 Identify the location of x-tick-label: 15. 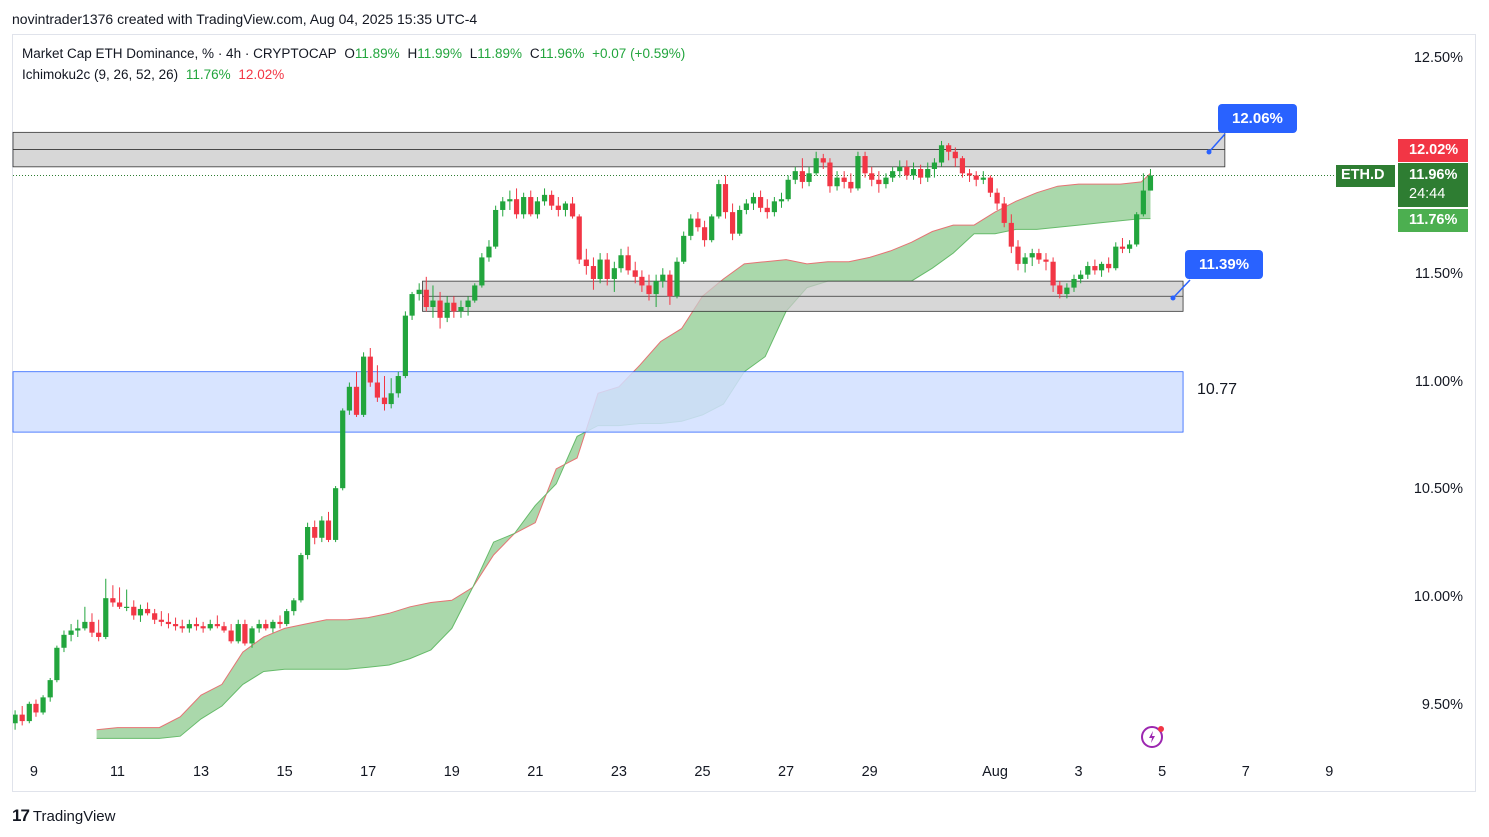
(284, 772).